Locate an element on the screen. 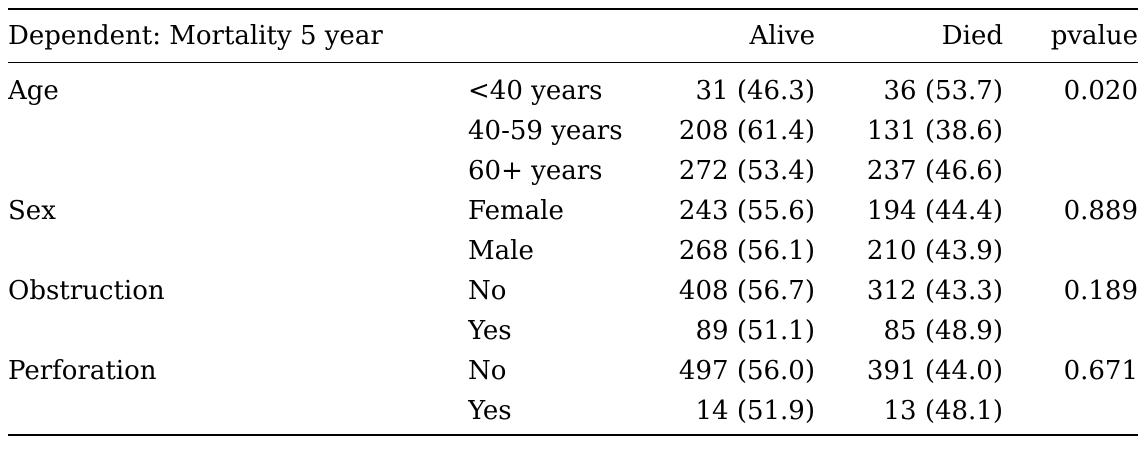  alive-cell: 243 (55.6) is located at coordinates (746, 211).